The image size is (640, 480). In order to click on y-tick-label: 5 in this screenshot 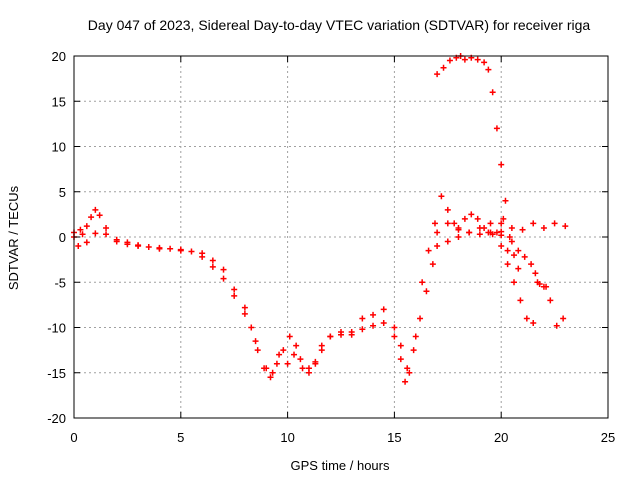, I will do `click(62, 192)`.